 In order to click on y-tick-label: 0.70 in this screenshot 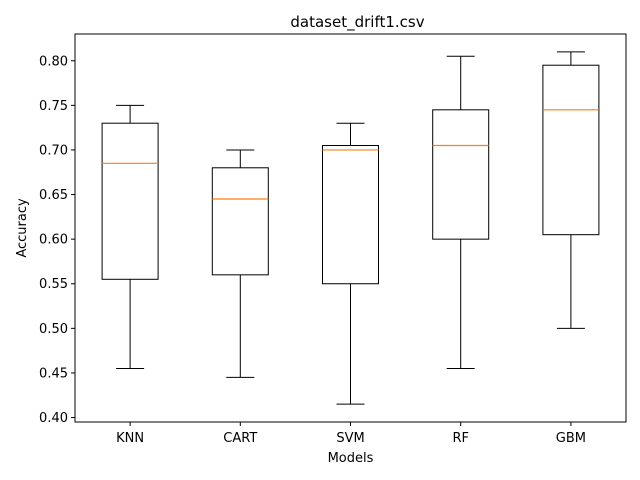, I will do `click(53, 150)`.